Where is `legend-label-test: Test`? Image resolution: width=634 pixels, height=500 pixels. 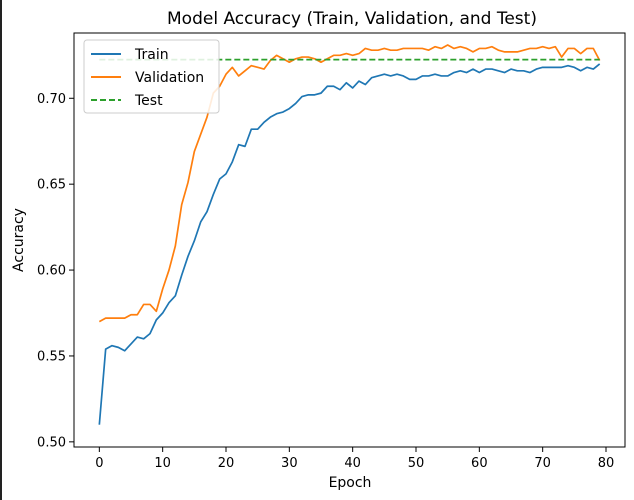 legend-label-test: Test is located at coordinates (148, 101).